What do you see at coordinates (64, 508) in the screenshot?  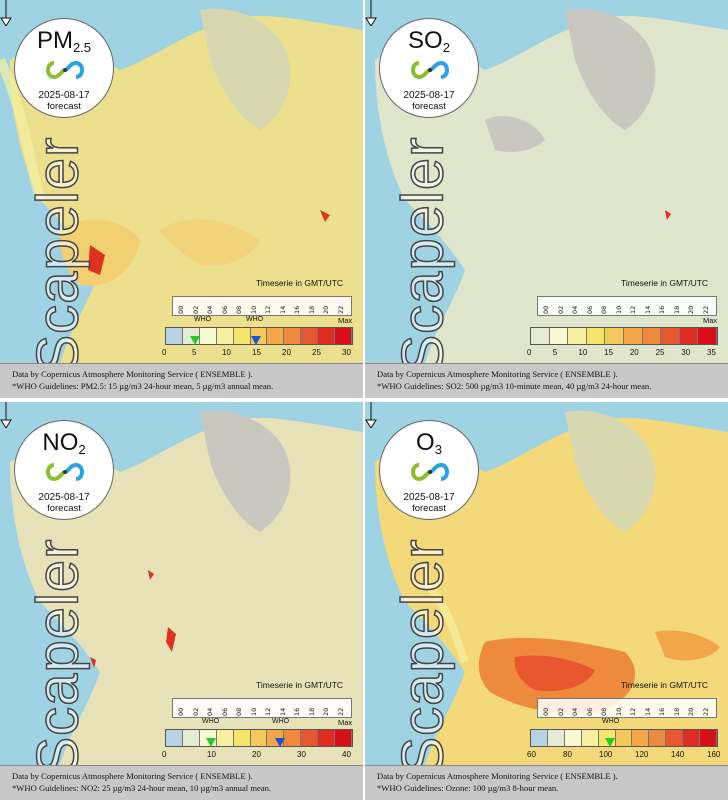 I see `forecast-label: forecast` at bounding box center [64, 508].